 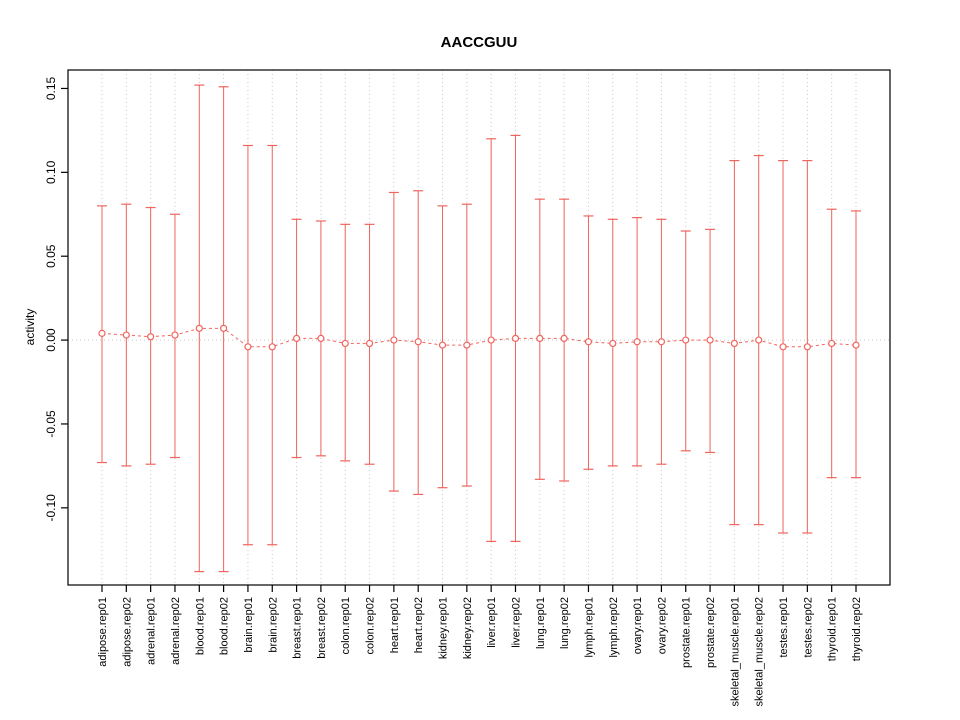 What do you see at coordinates (541, 623) in the screenshot?
I see `x-tick-label: lung.rep01` at bounding box center [541, 623].